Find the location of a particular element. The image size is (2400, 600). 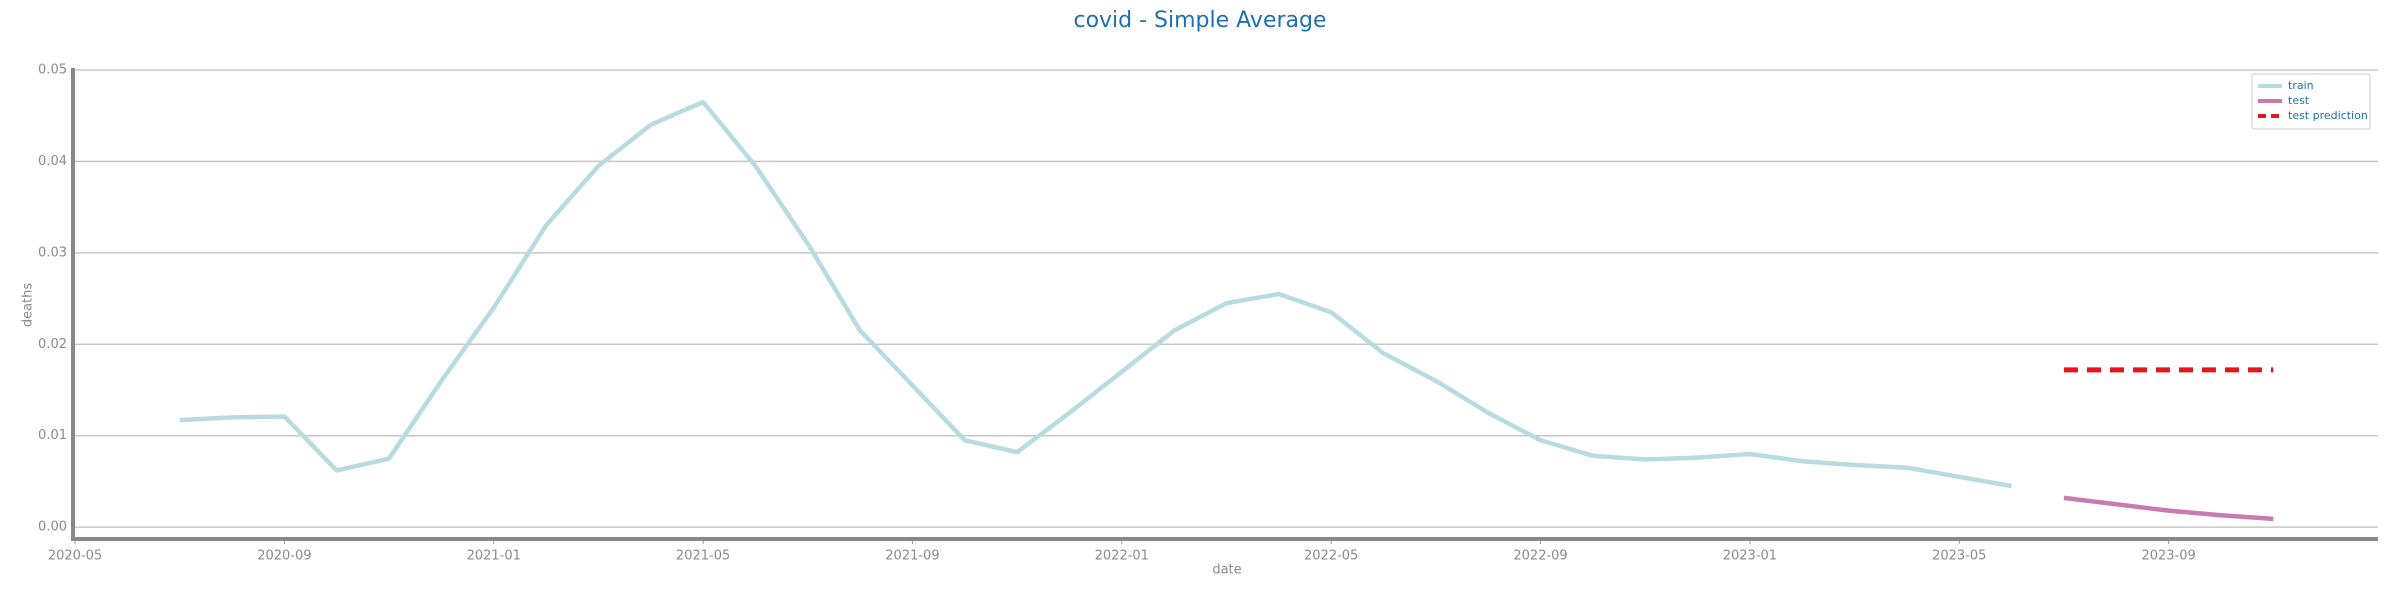

x-tick-label: 2023-09 is located at coordinates (2168, 556).